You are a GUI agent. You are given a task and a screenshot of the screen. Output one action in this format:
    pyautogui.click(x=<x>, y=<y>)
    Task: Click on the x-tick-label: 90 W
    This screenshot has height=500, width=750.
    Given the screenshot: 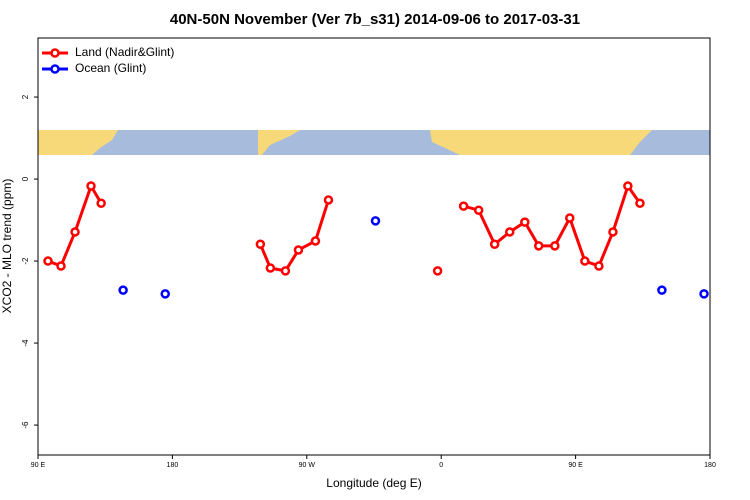 What is the action you would take?
    pyautogui.click(x=307, y=465)
    